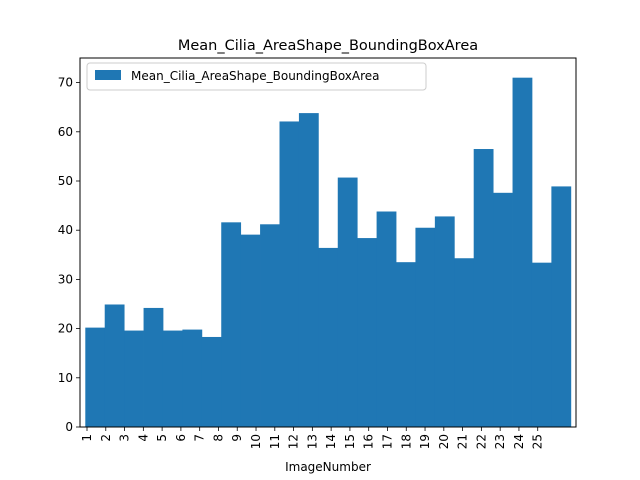 Image resolution: width=640 pixels, height=480 pixels. Describe the element at coordinates (328, 46) in the screenshot. I see `chart-title: Mean_Cilia_AreaShape_BoundingBoxArea` at that location.